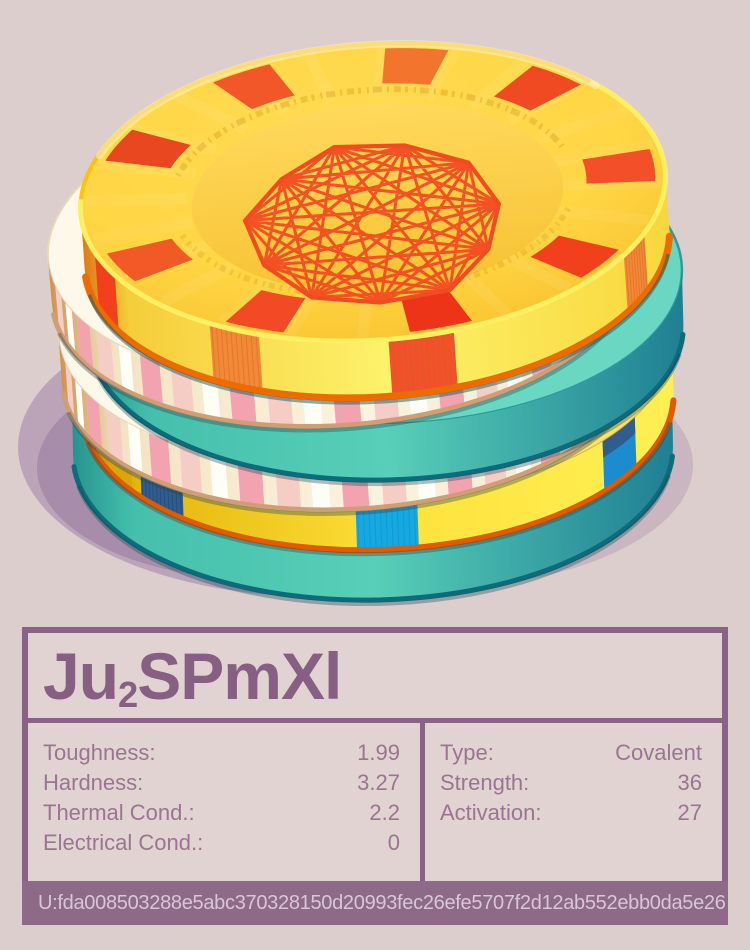  I want to click on wireframe-polyhedron-icon, so click(372, 224).